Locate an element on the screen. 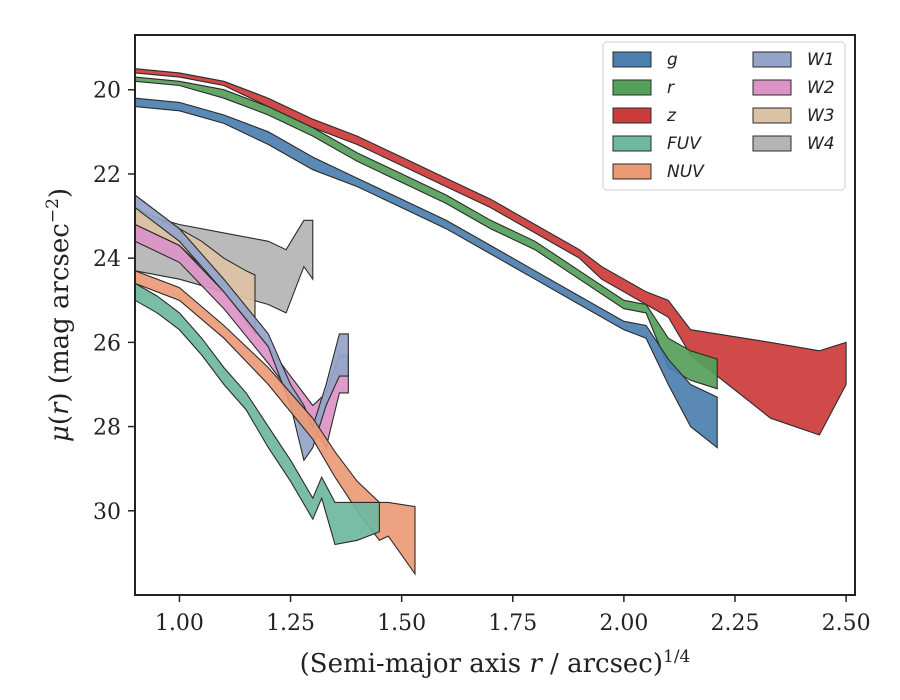 Image resolution: width=900 pixels, height=700 pixels. band-fuv is located at coordinates (257, 414).